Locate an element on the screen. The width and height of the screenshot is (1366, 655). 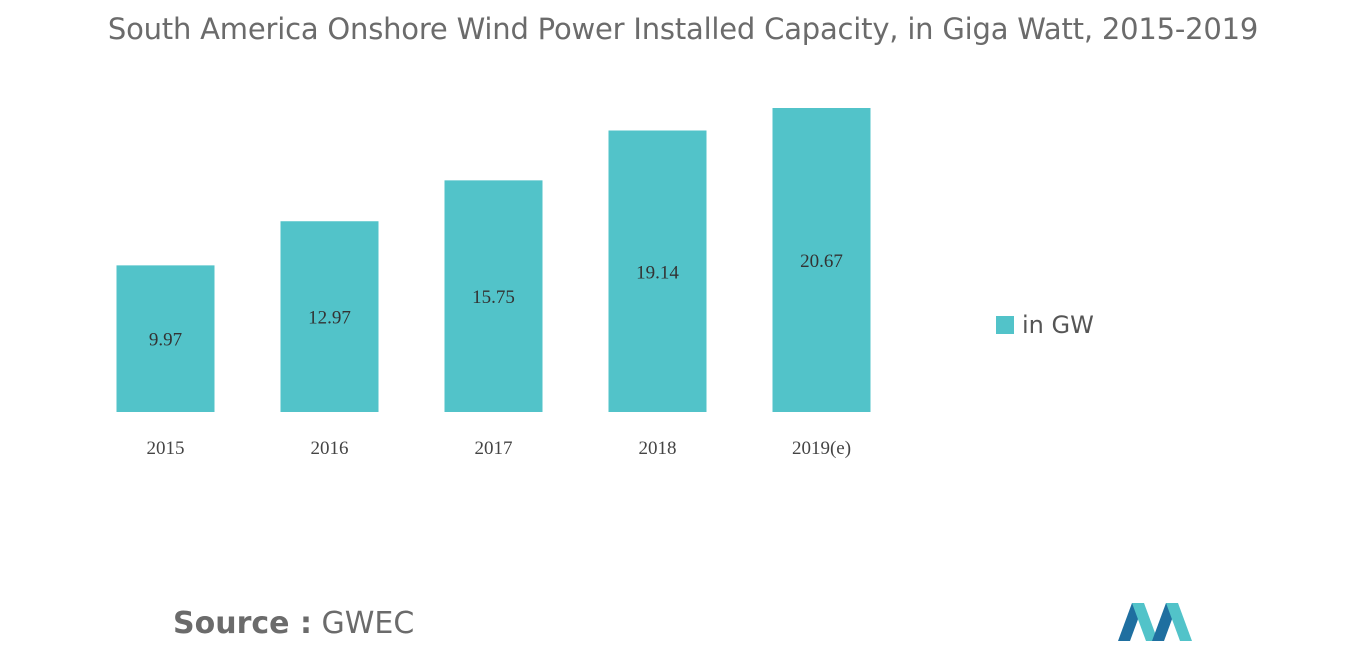
data-label-2015: 9.97 is located at coordinates (165, 340).